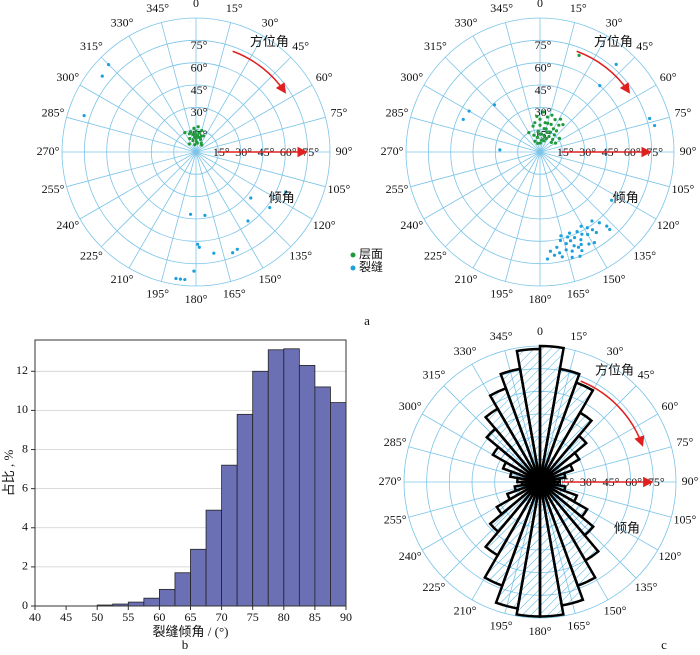  Describe the element at coordinates (315, 617) in the screenshot. I see `x-tick-label: 85` at that location.